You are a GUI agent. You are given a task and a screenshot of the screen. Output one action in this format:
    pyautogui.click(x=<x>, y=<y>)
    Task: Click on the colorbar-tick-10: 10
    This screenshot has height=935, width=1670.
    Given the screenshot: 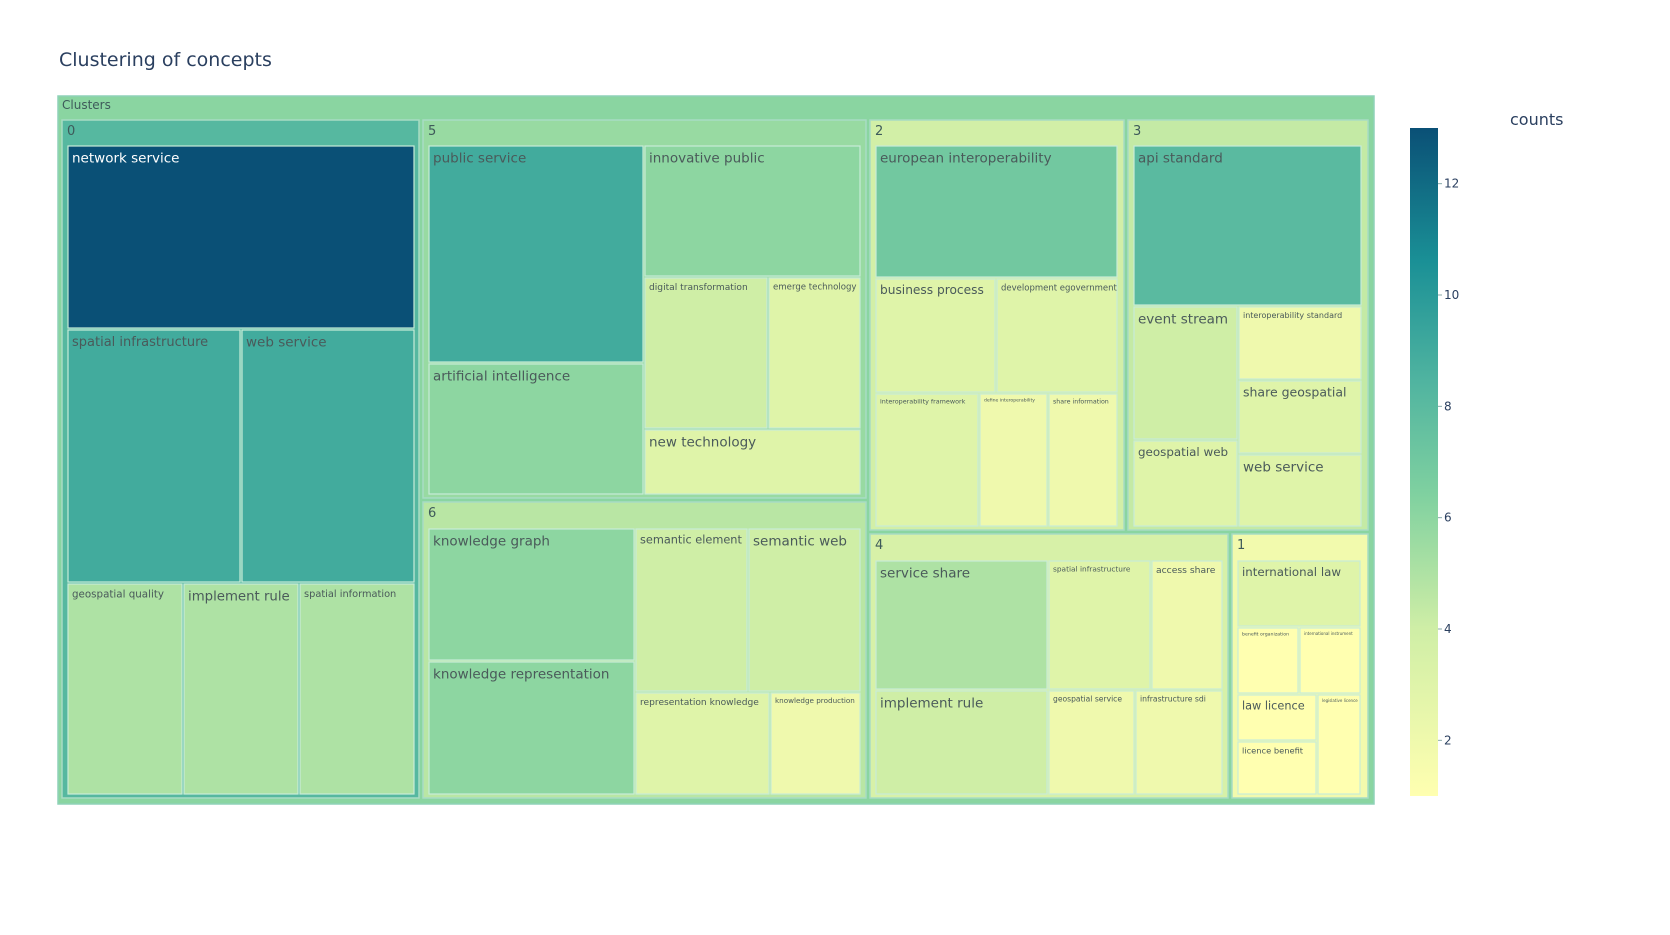 What is the action you would take?
    pyautogui.click(x=1451, y=295)
    